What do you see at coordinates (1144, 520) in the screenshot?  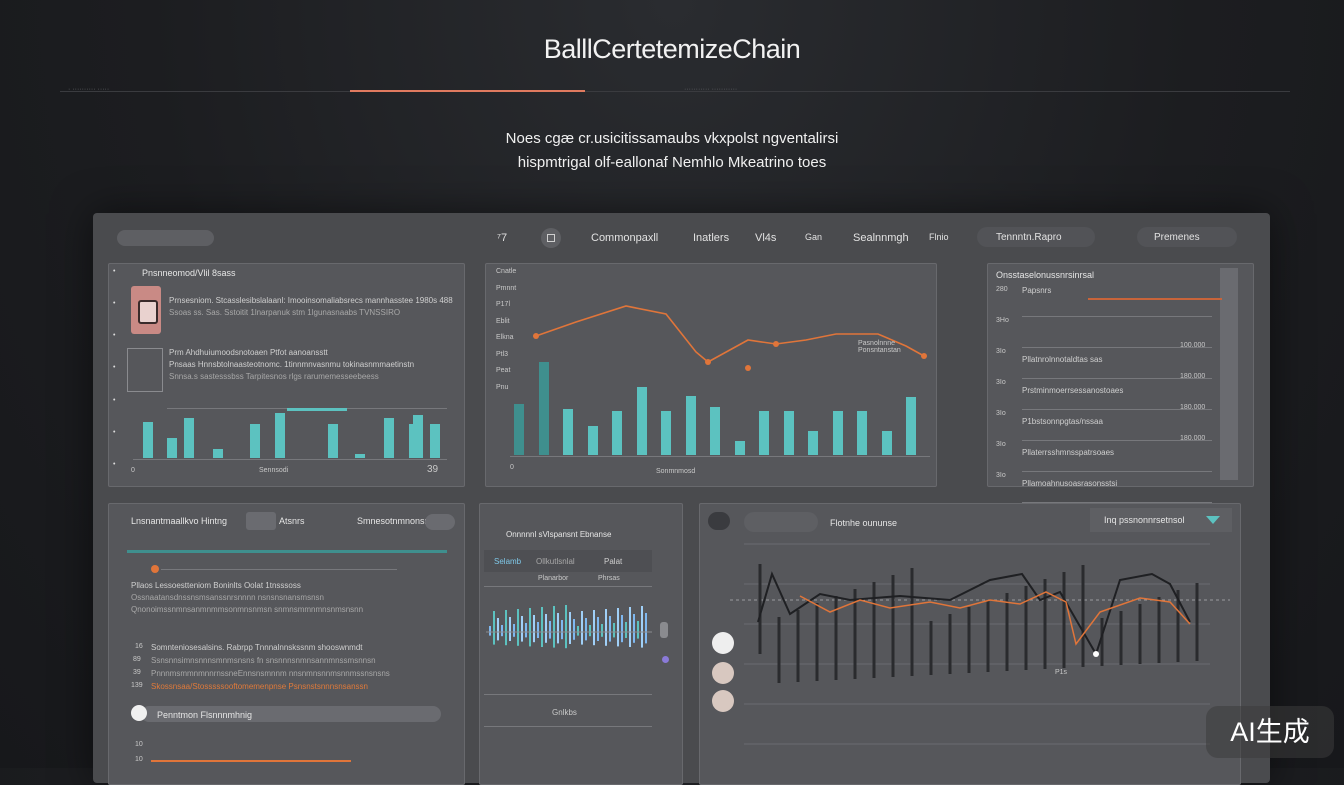 I see `timeseries-selector-label: Inq pssnonnrsetnsol` at bounding box center [1144, 520].